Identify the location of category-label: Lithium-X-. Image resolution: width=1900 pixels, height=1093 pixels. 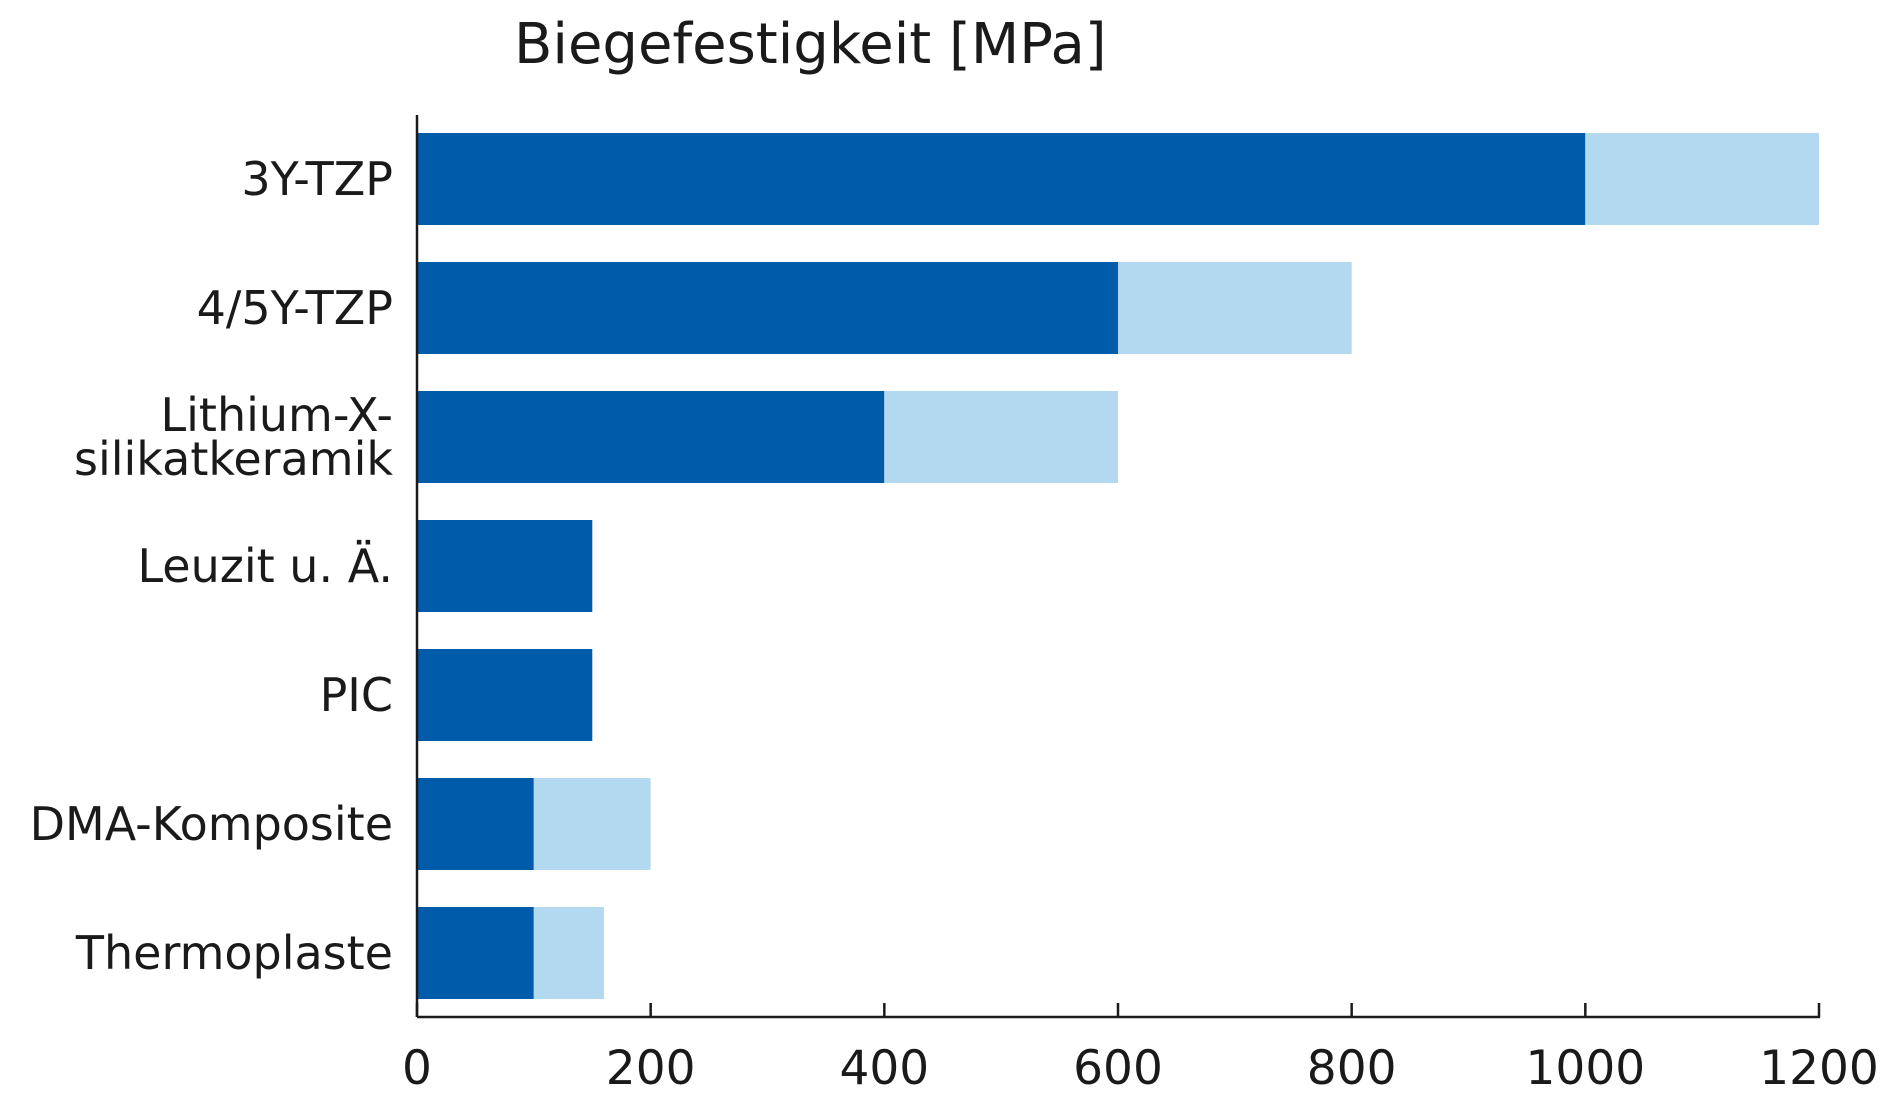
(277, 415).